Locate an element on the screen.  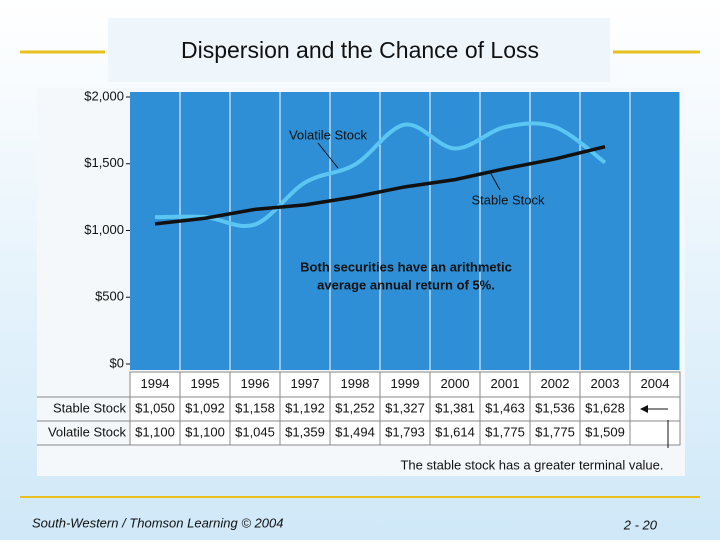
annotation: Stable Stock is located at coordinates (508, 199).